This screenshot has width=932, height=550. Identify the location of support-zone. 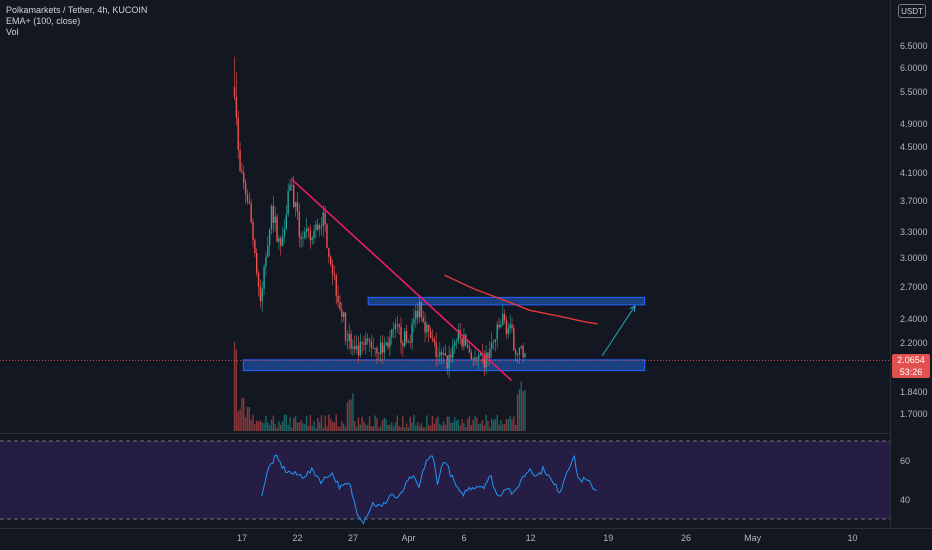
(444, 365).